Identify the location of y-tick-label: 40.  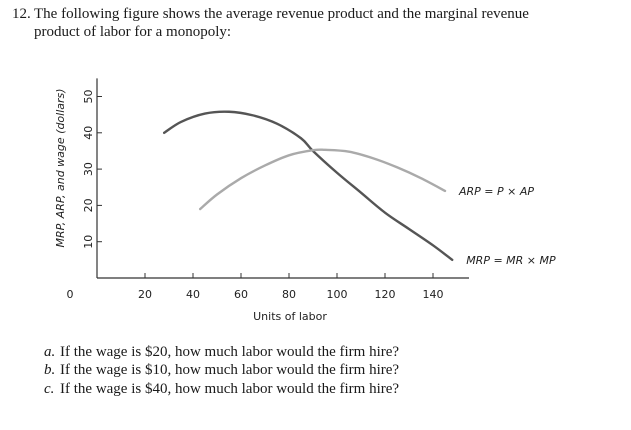
(88, 133).